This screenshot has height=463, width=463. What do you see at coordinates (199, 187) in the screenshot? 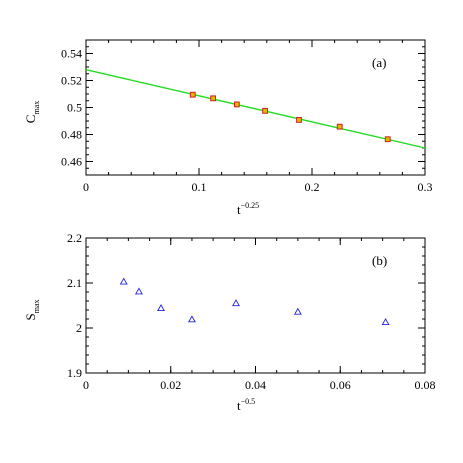
I see `x-tick-label: 0.1` at bounding box center [199, 187].